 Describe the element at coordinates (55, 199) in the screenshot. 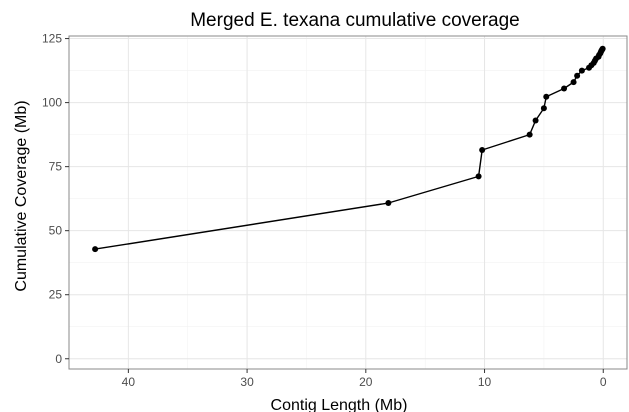

I see `y-axis: 0 25 50 75 100 125` at that location.